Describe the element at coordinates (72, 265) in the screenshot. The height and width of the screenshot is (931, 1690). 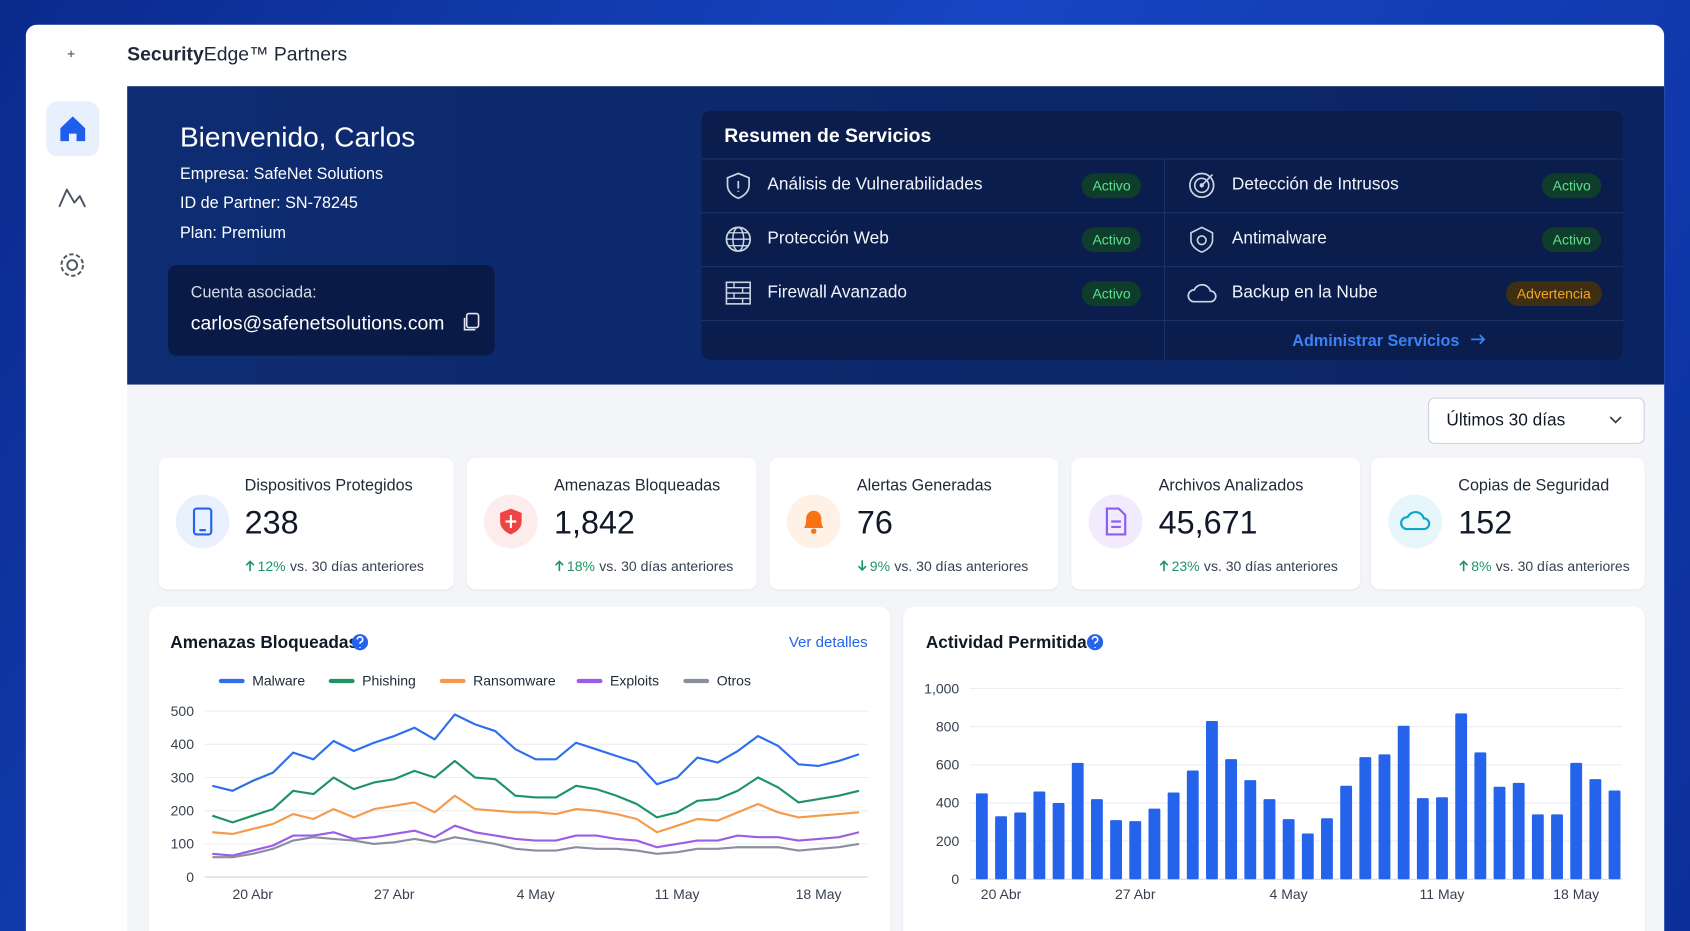
I see `nav-settings` at that location.